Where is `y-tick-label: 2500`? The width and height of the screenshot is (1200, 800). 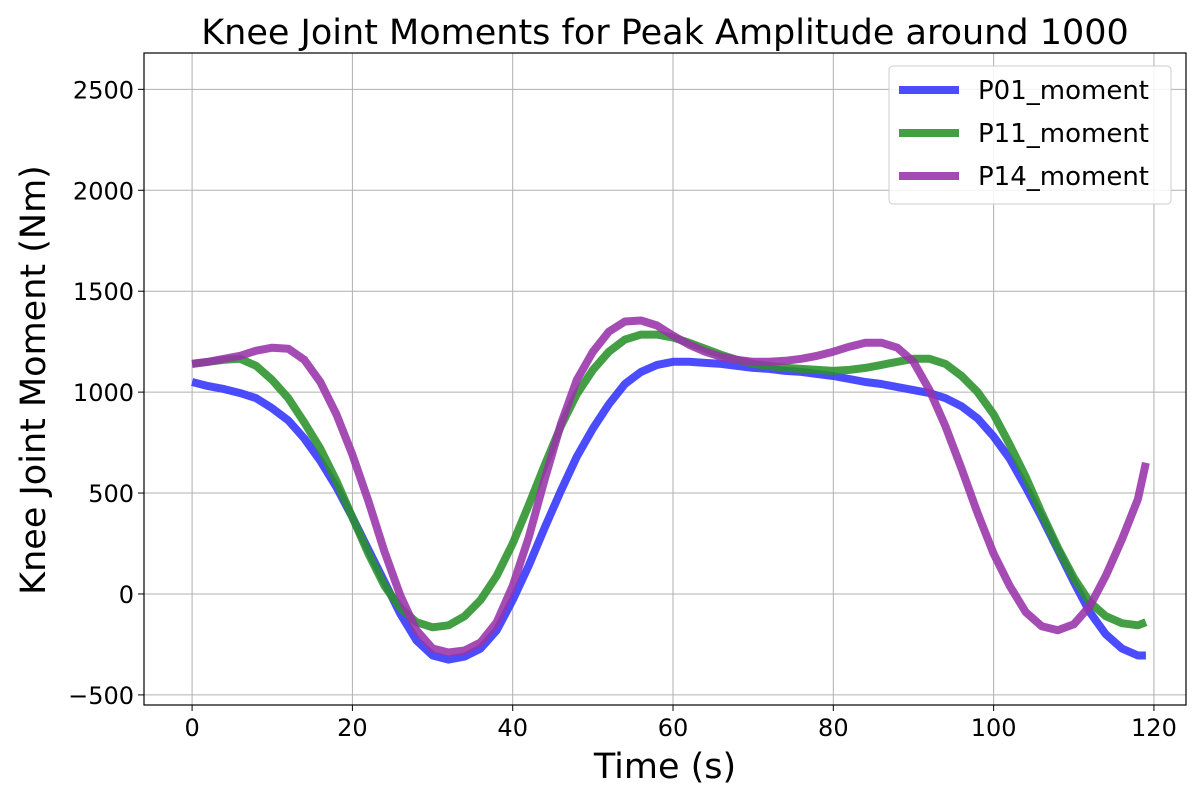
y-tick-label: 2500 is located at coordinates (103, 90).